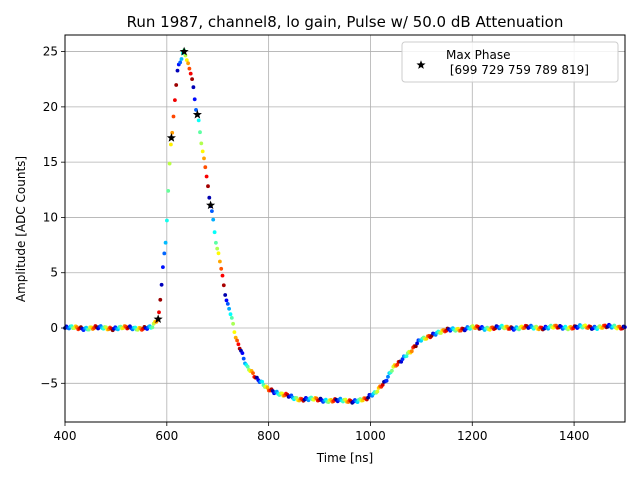 The width and height of the screenshot is (640, 480). I want to click on x-tick-label: 600, so click(166, 436).